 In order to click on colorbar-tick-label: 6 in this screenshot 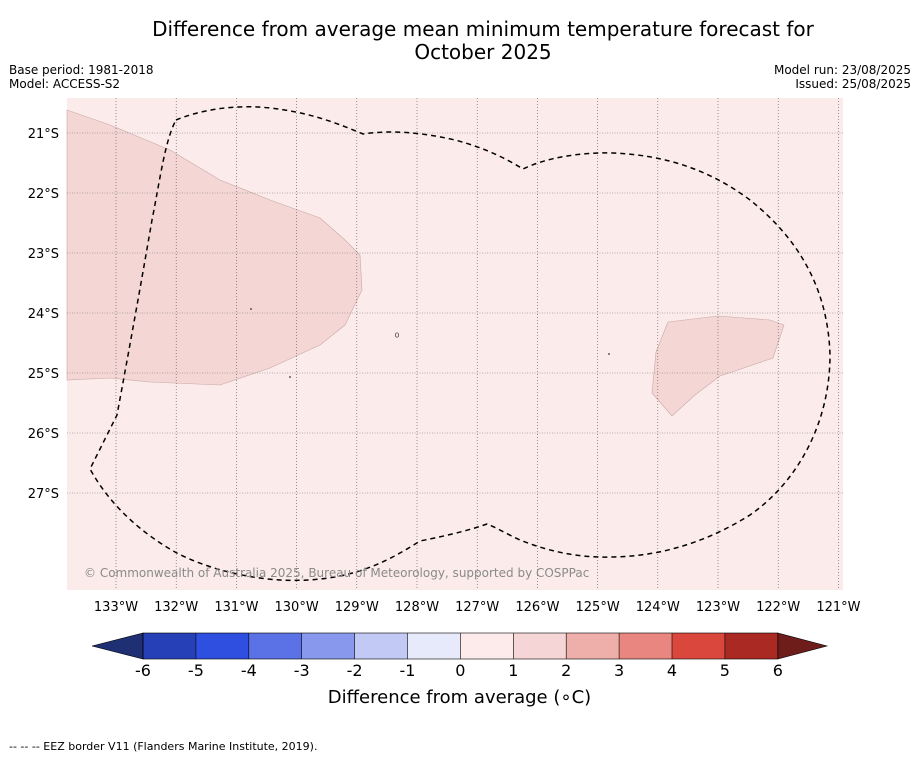, I will do `click(778, 670)`.